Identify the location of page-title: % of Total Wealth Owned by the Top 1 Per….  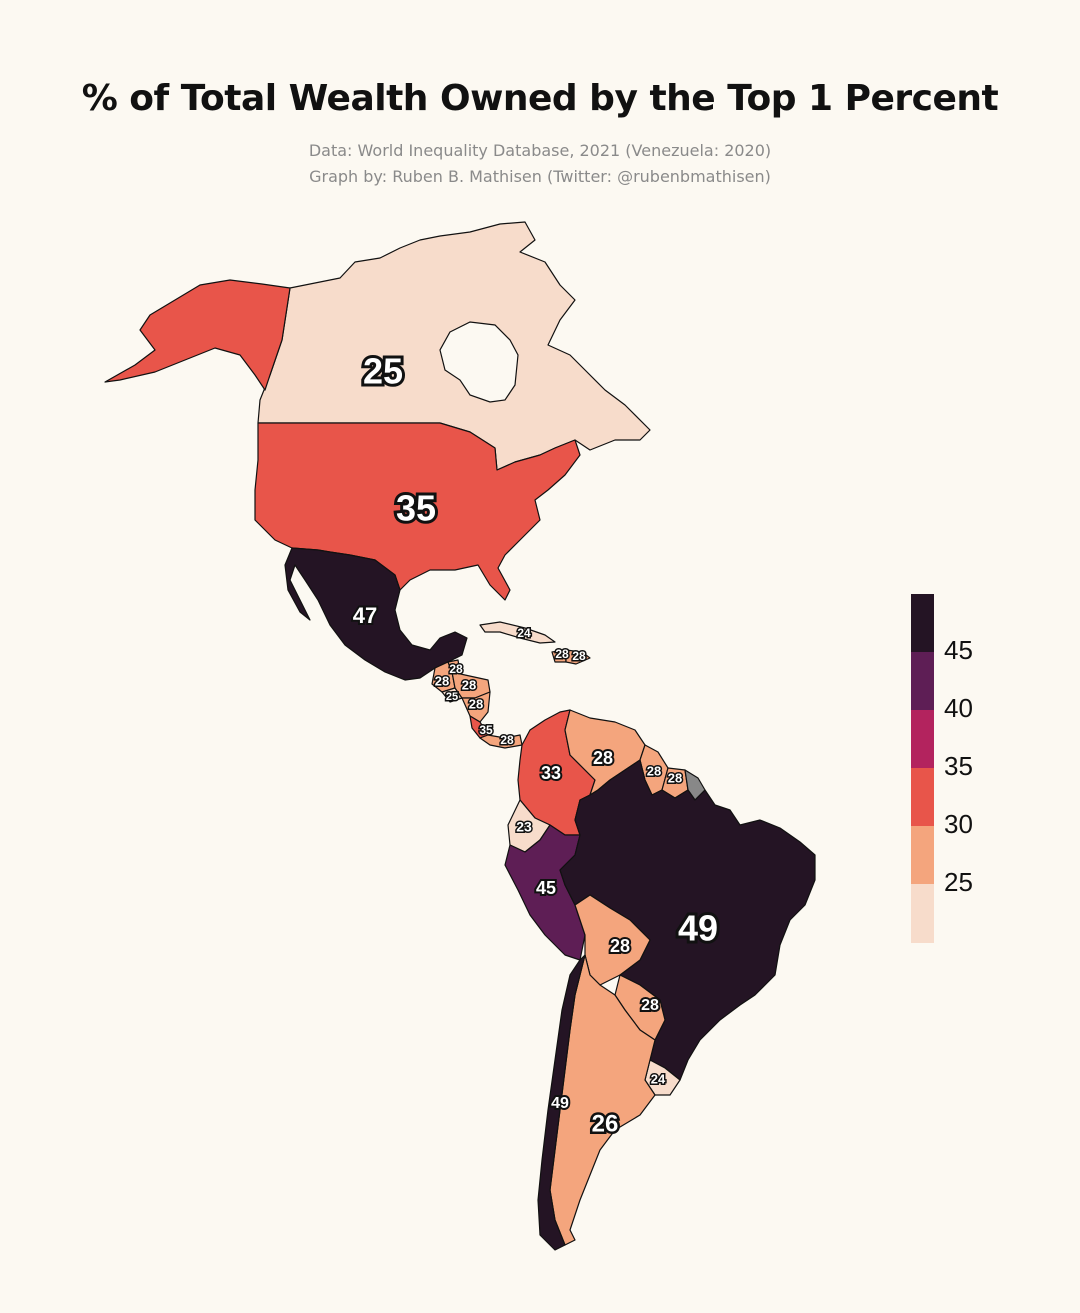
(540, 98).